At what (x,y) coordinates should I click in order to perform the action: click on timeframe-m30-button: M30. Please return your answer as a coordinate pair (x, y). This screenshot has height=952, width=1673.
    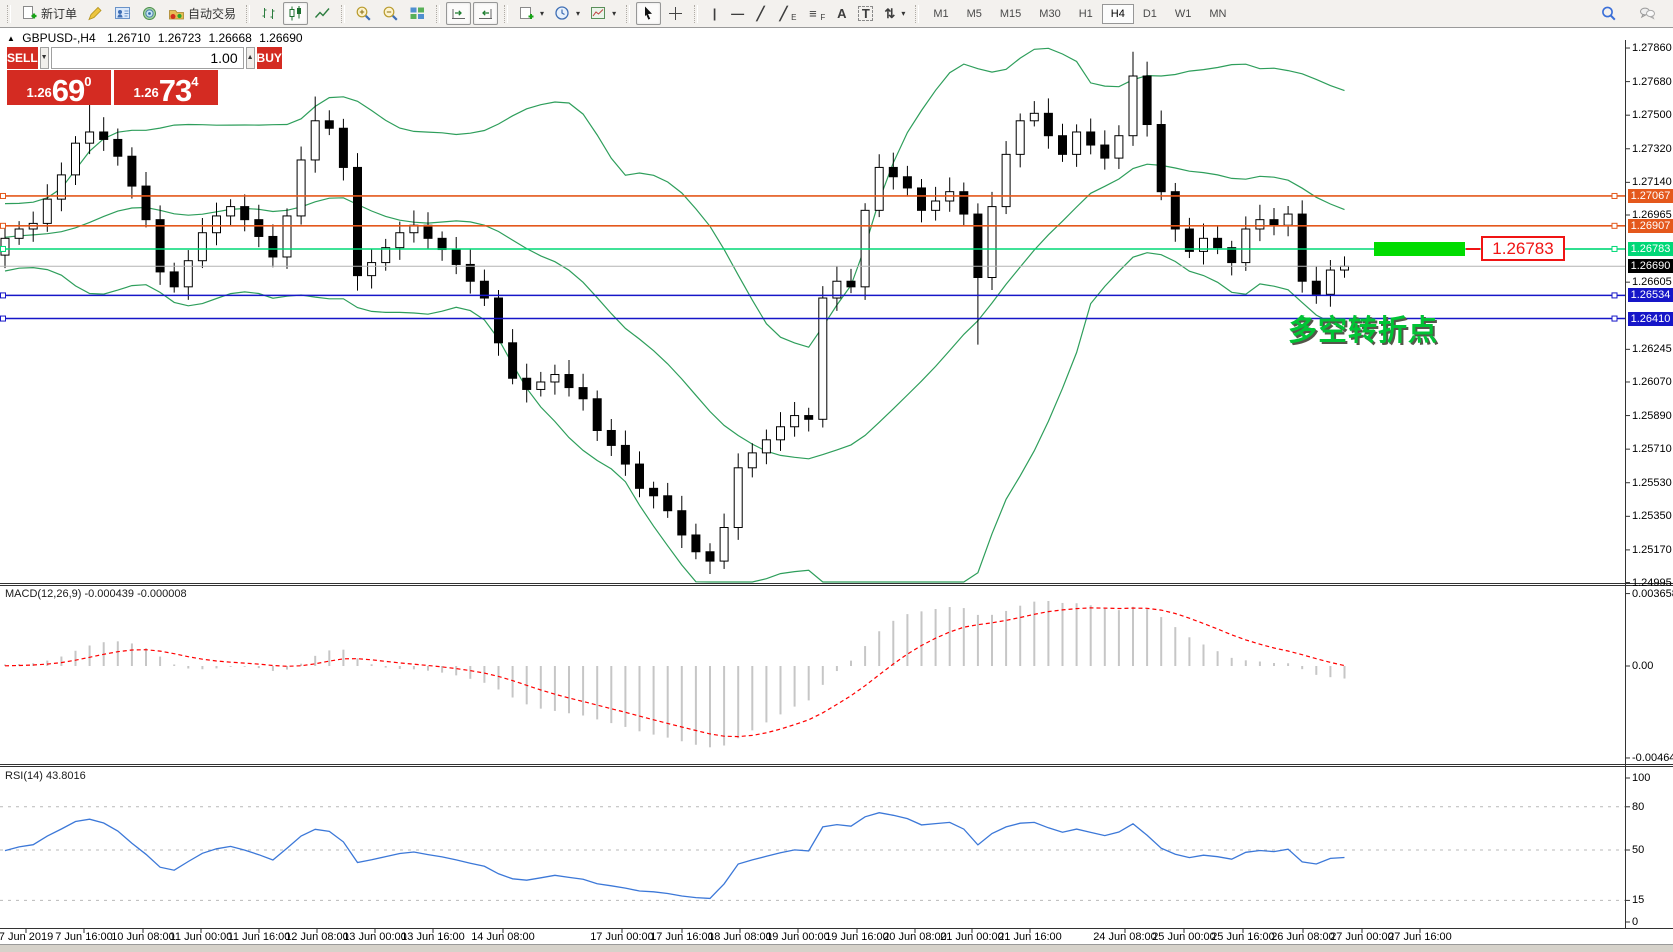
    Looking at the image, I should click on (1050, 13).